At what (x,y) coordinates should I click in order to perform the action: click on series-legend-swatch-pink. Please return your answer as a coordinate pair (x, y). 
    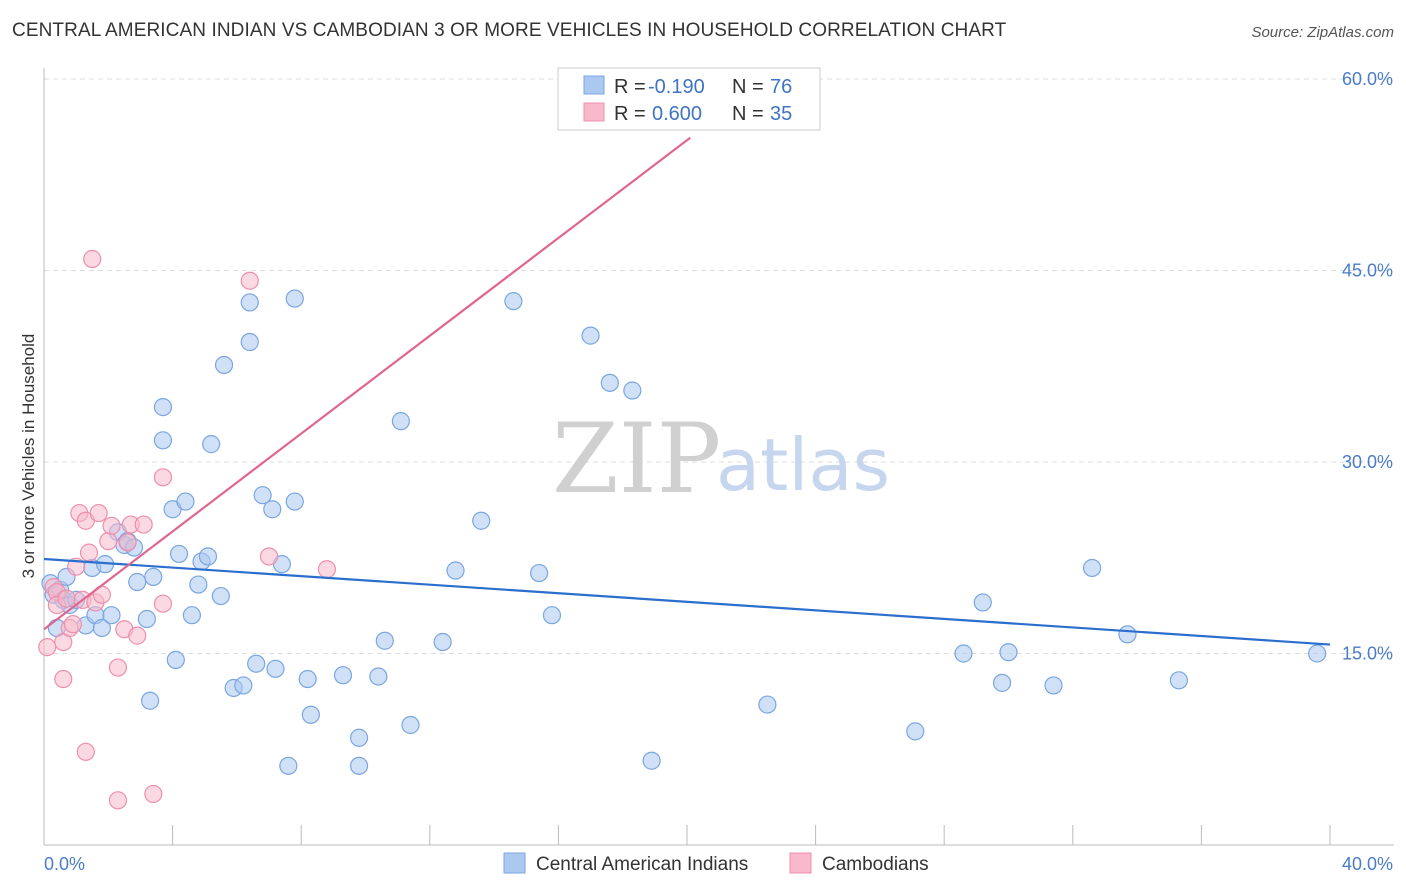
    Looking at the image, I should click on (800, 863).